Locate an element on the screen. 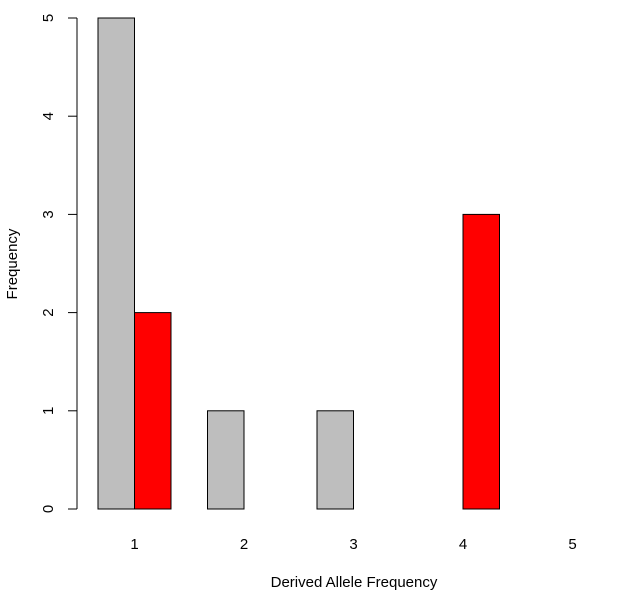 This screenshot has width=620, height=602. y-tick-label-5: 5 is located at coordinates (48, 18).